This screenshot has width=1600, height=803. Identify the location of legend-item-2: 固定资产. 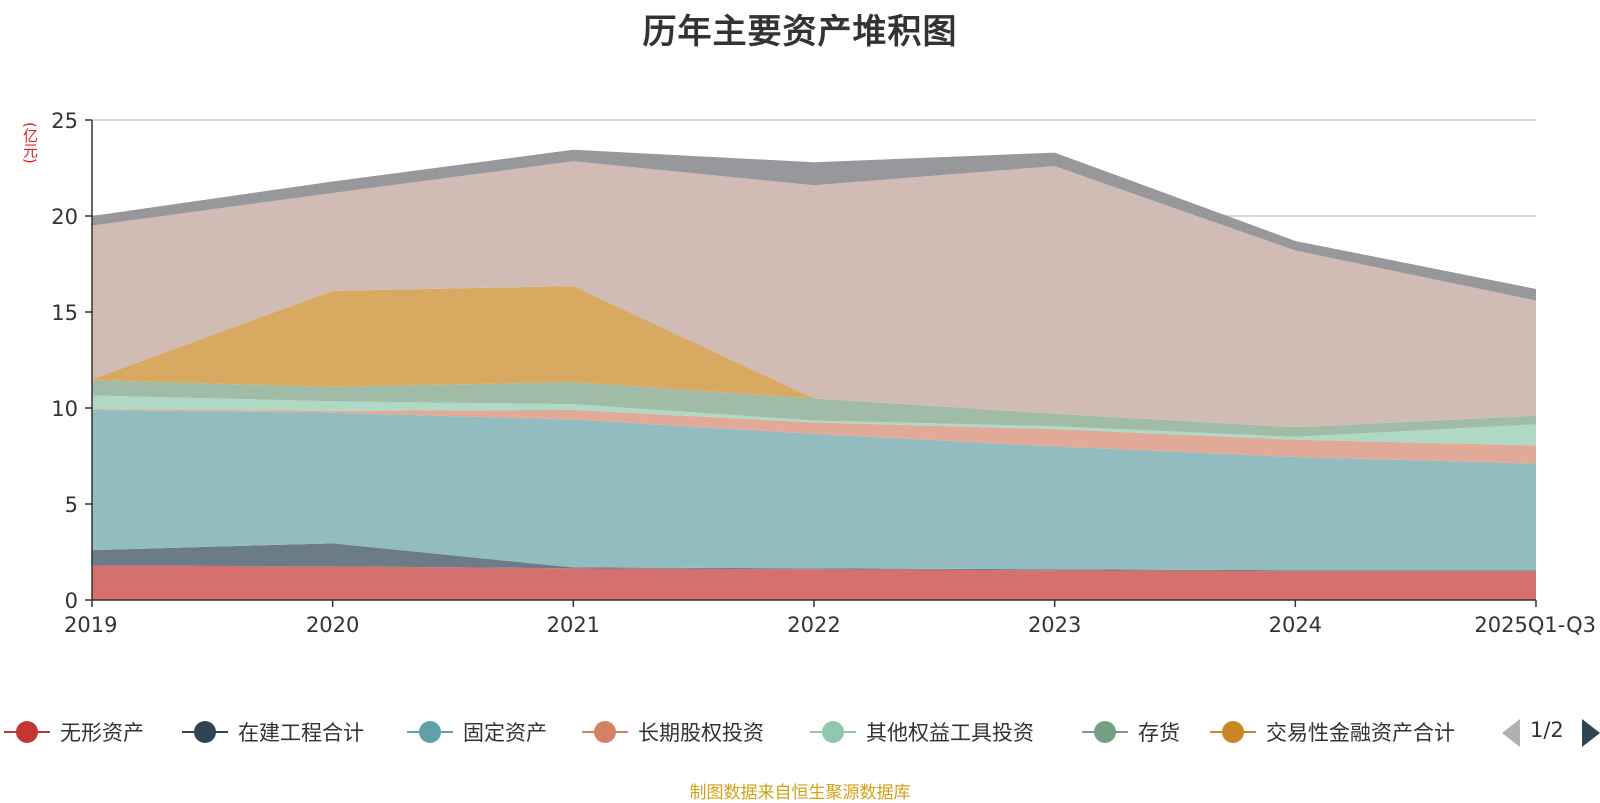
(476, 732).